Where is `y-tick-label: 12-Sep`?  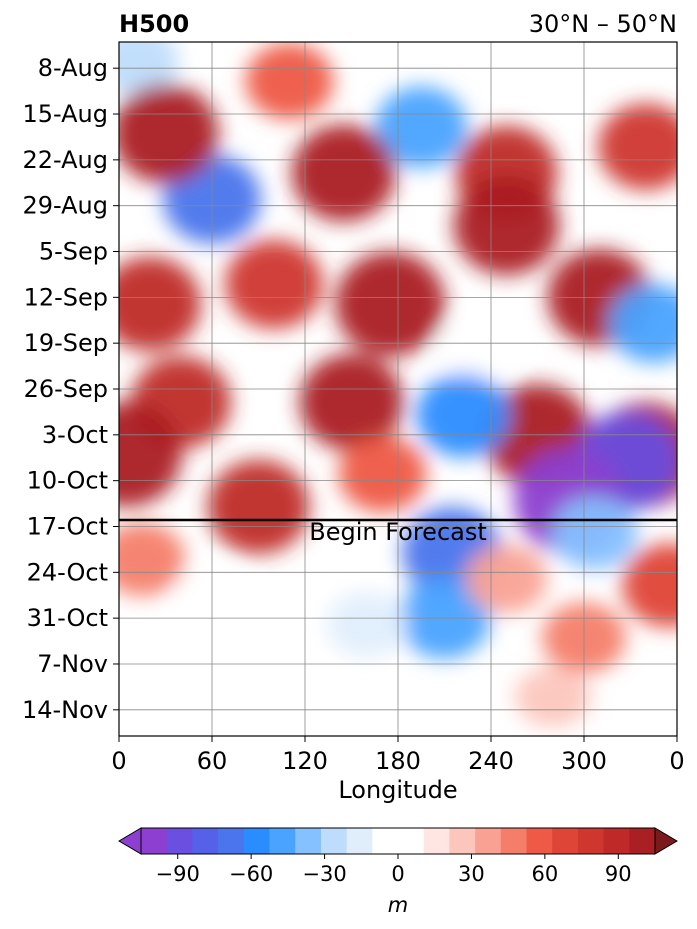
y-tick-label: 12-Sep is located at coordinates (66, 297).